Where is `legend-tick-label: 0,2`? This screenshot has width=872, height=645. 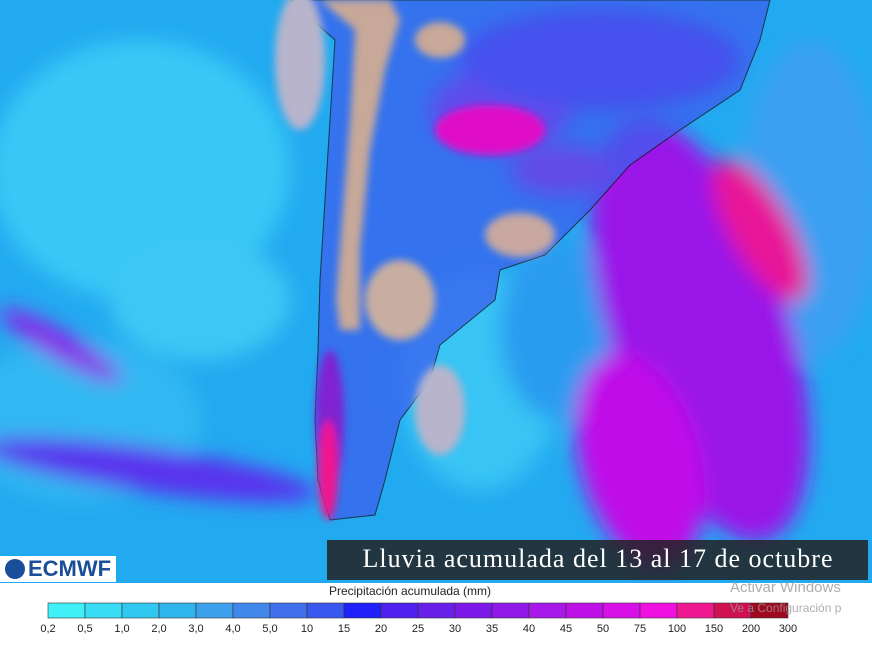 legend-tick-label: 0,2 is located at coordinates (47, 629).